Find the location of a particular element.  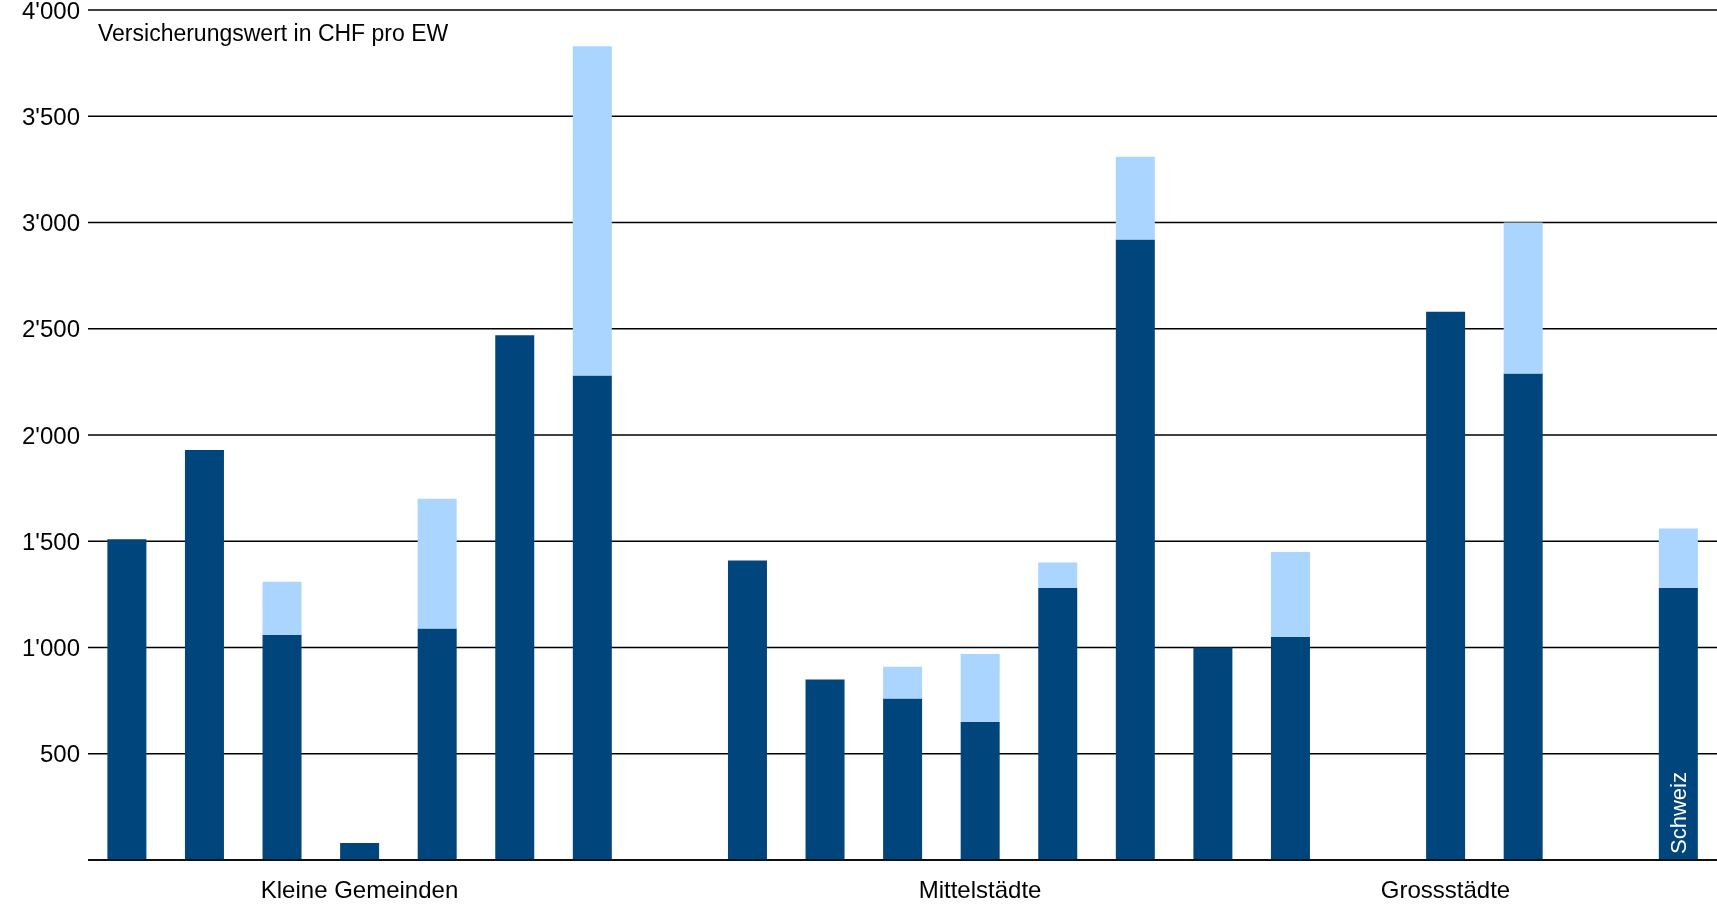

x-tick-label: Grossstädte is located at coordinates (1445, 889).